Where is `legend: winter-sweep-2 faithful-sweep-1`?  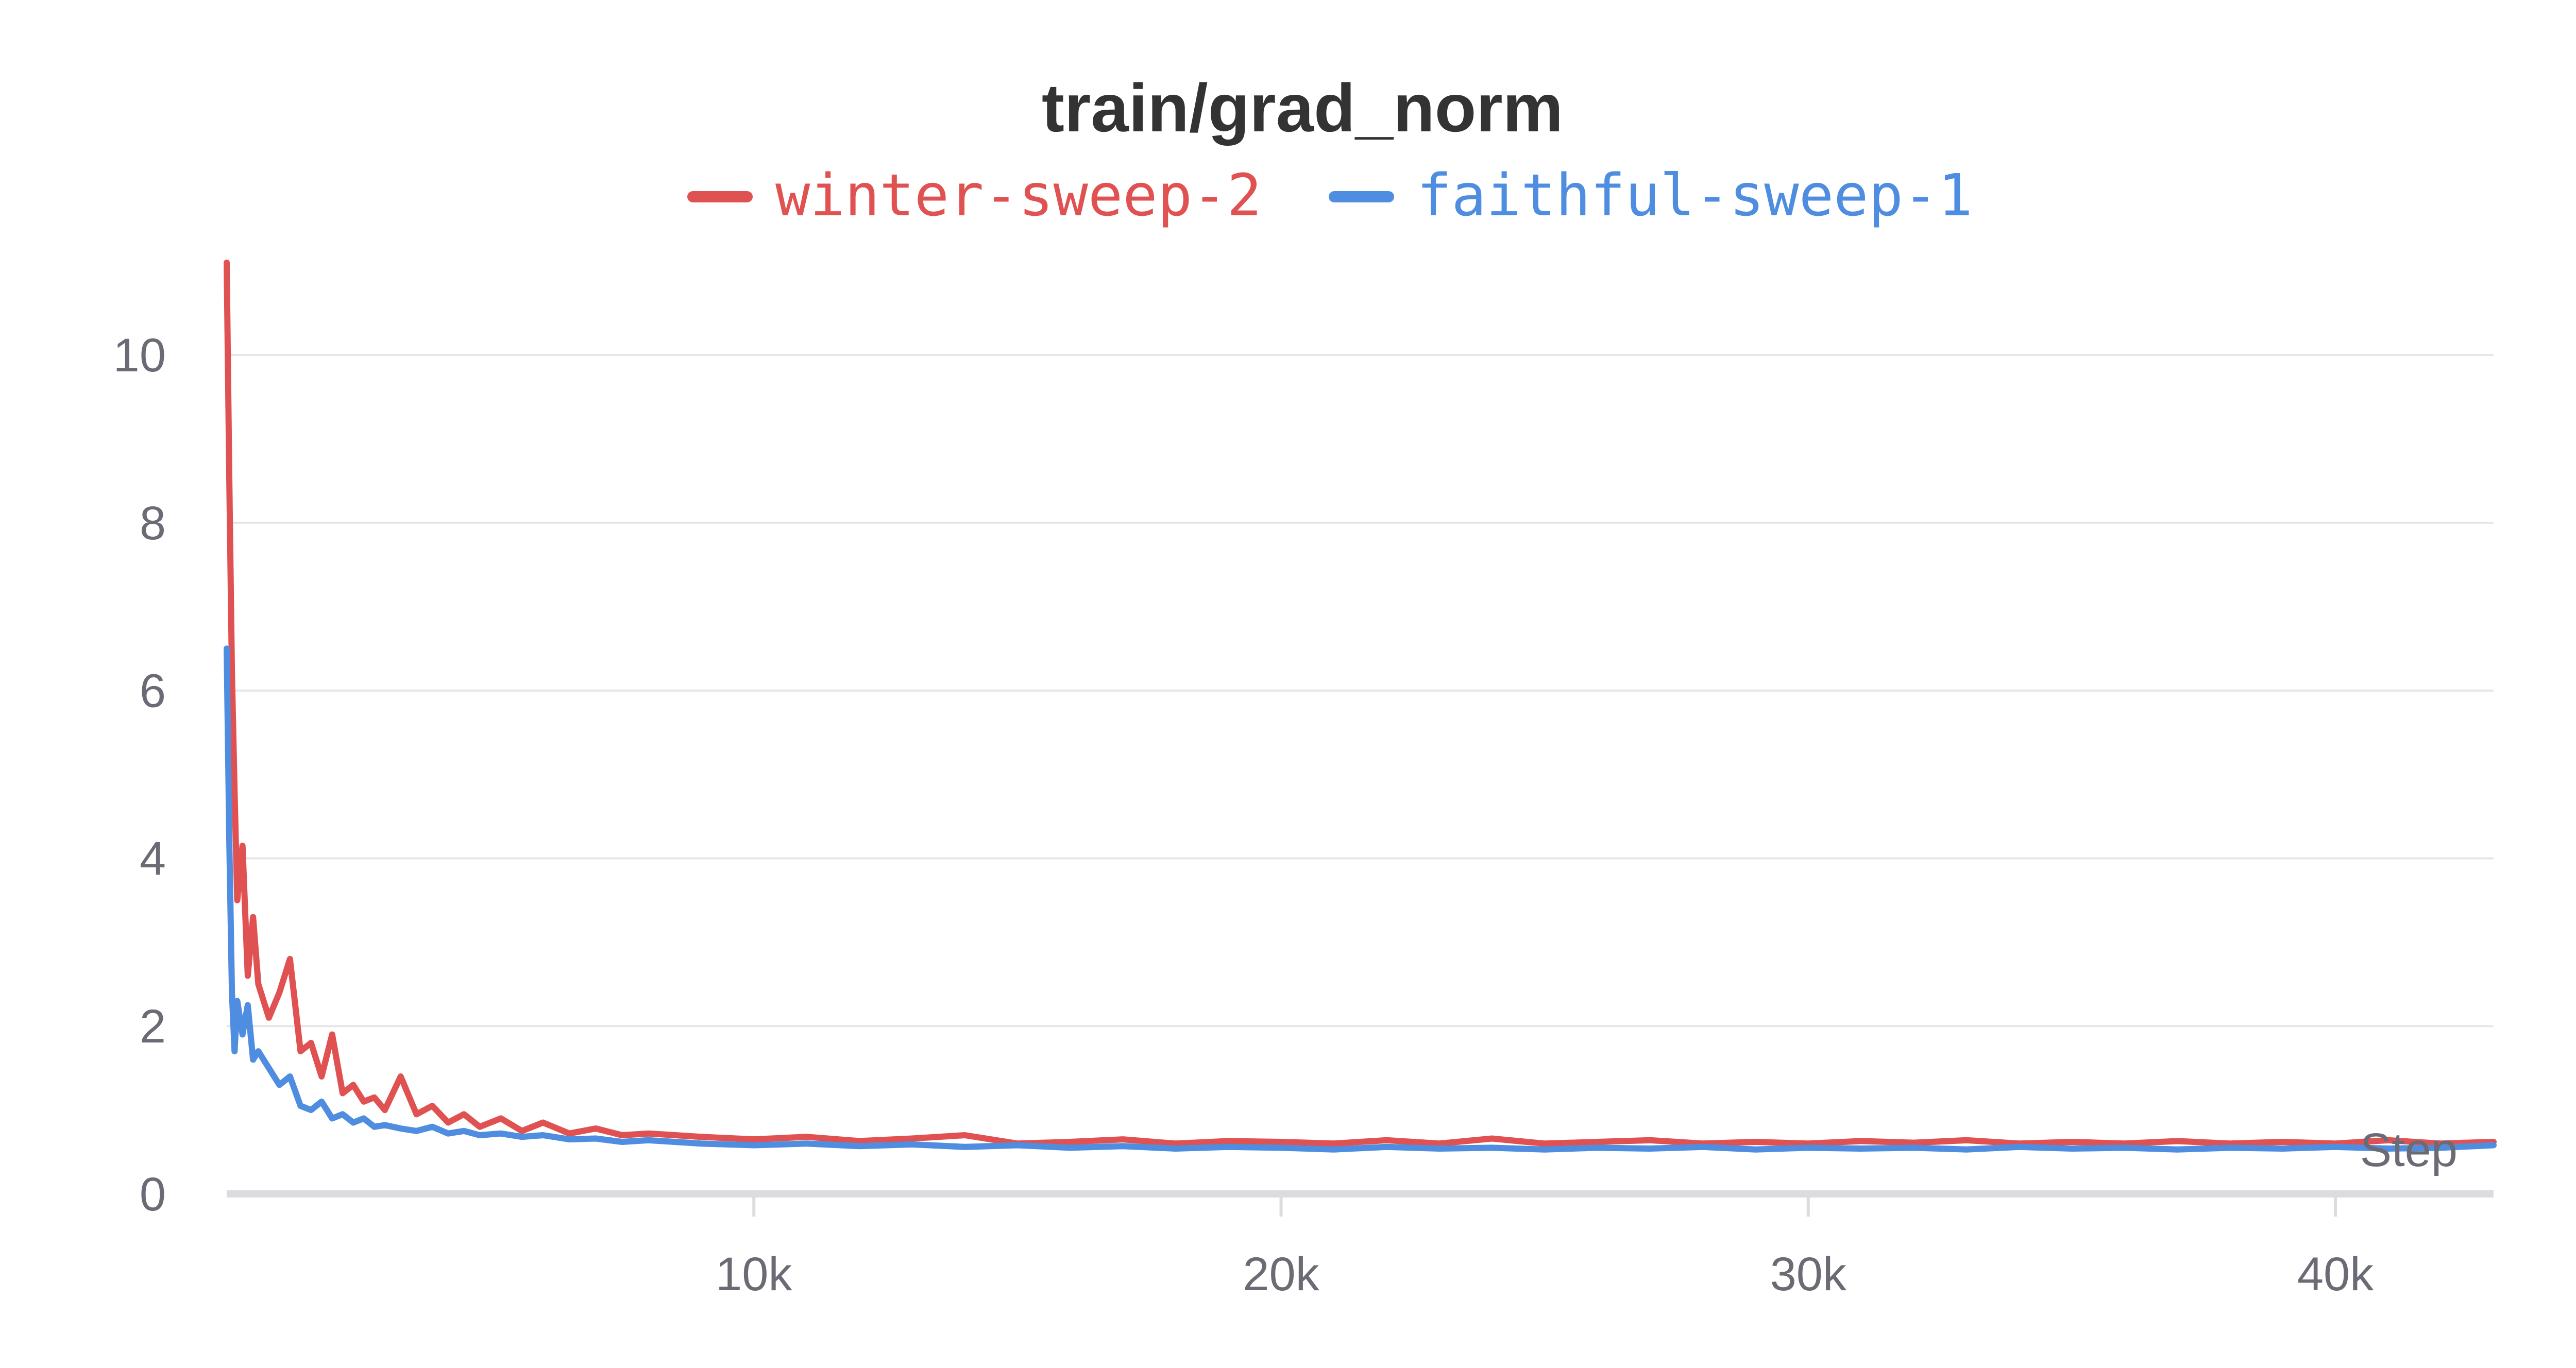
legend: winter-sweep-2 faithful-sweep-1 is located at coordinates (1330, 195).